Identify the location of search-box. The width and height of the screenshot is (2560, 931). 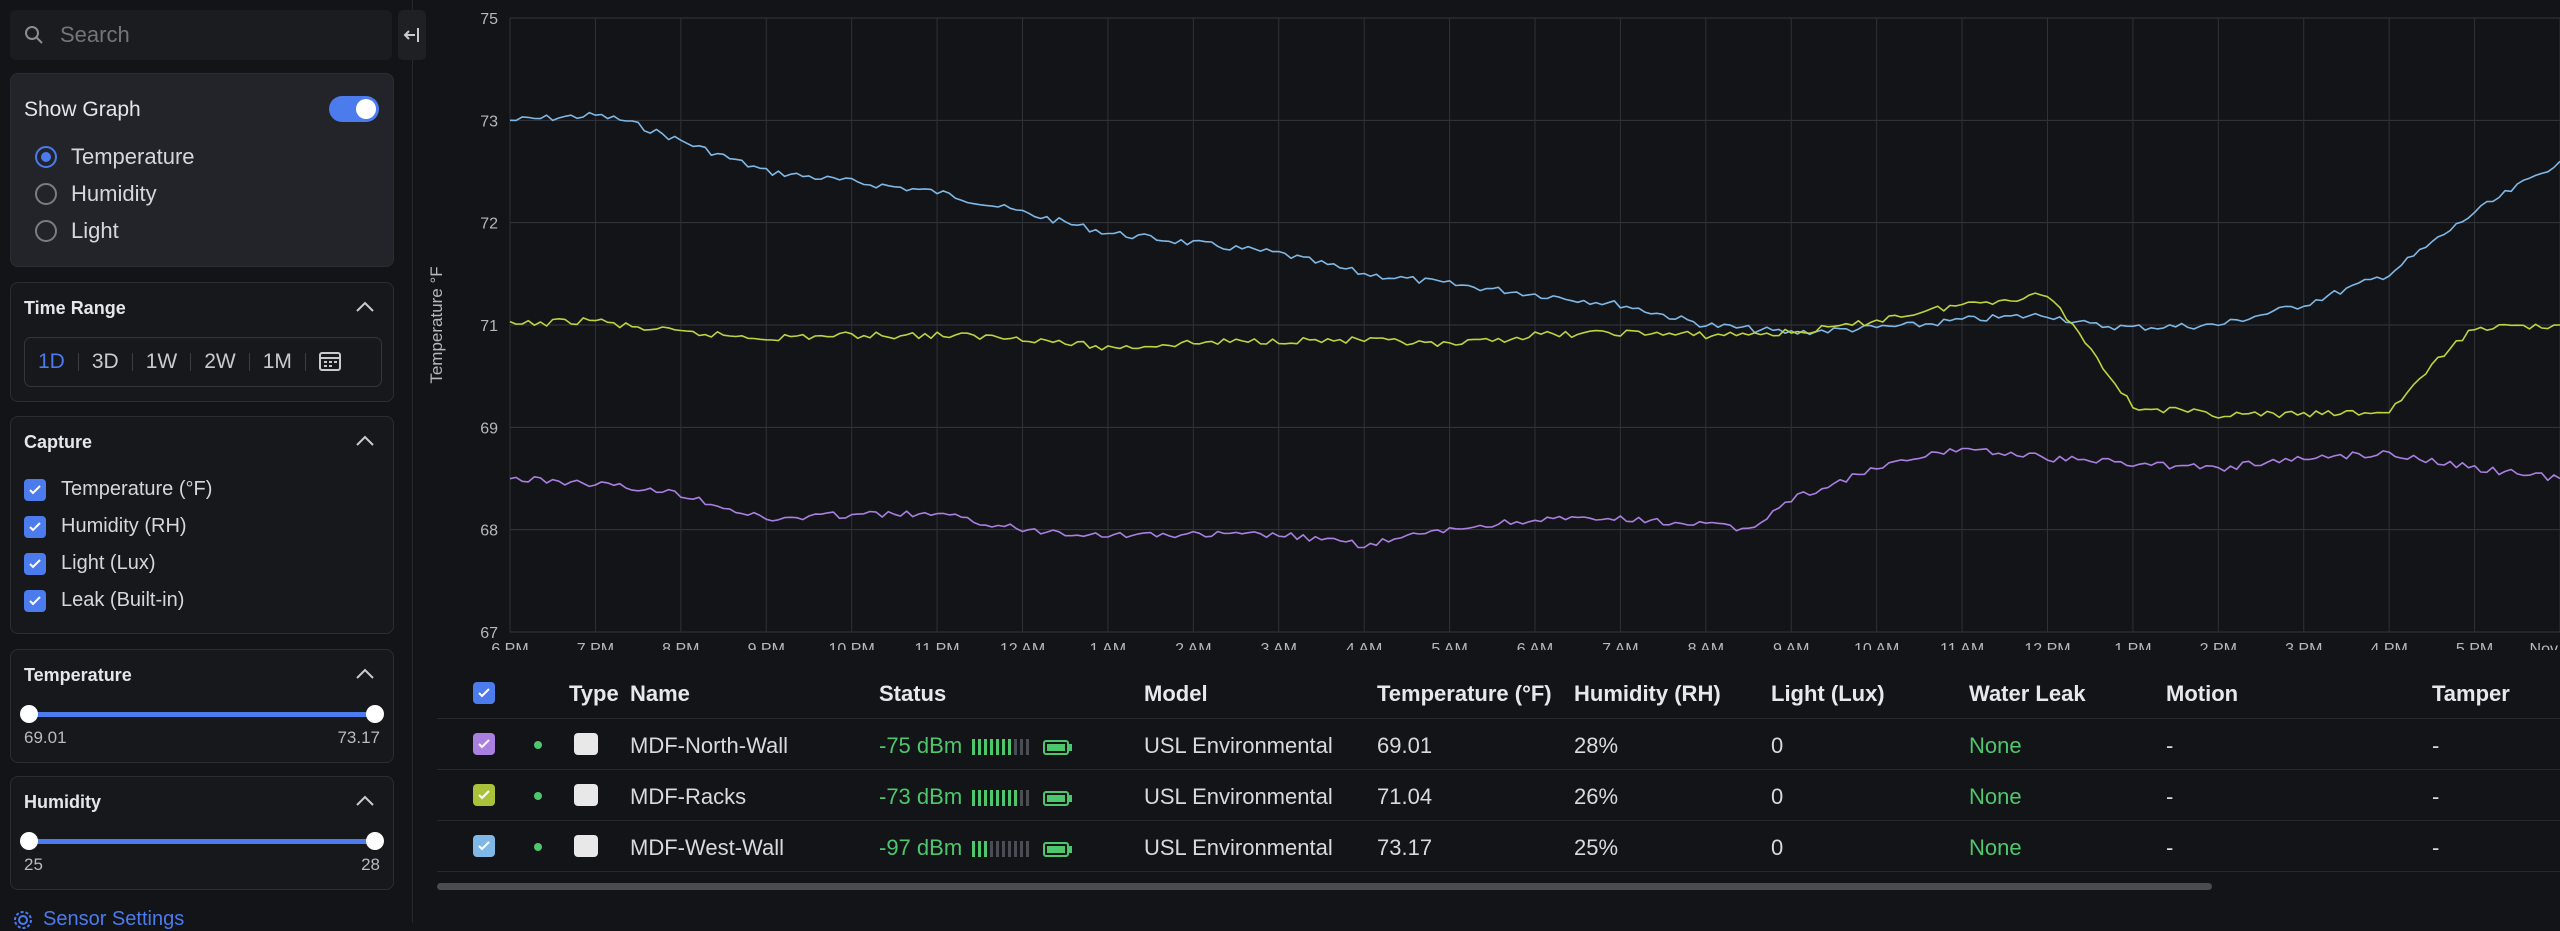
(201, 35).